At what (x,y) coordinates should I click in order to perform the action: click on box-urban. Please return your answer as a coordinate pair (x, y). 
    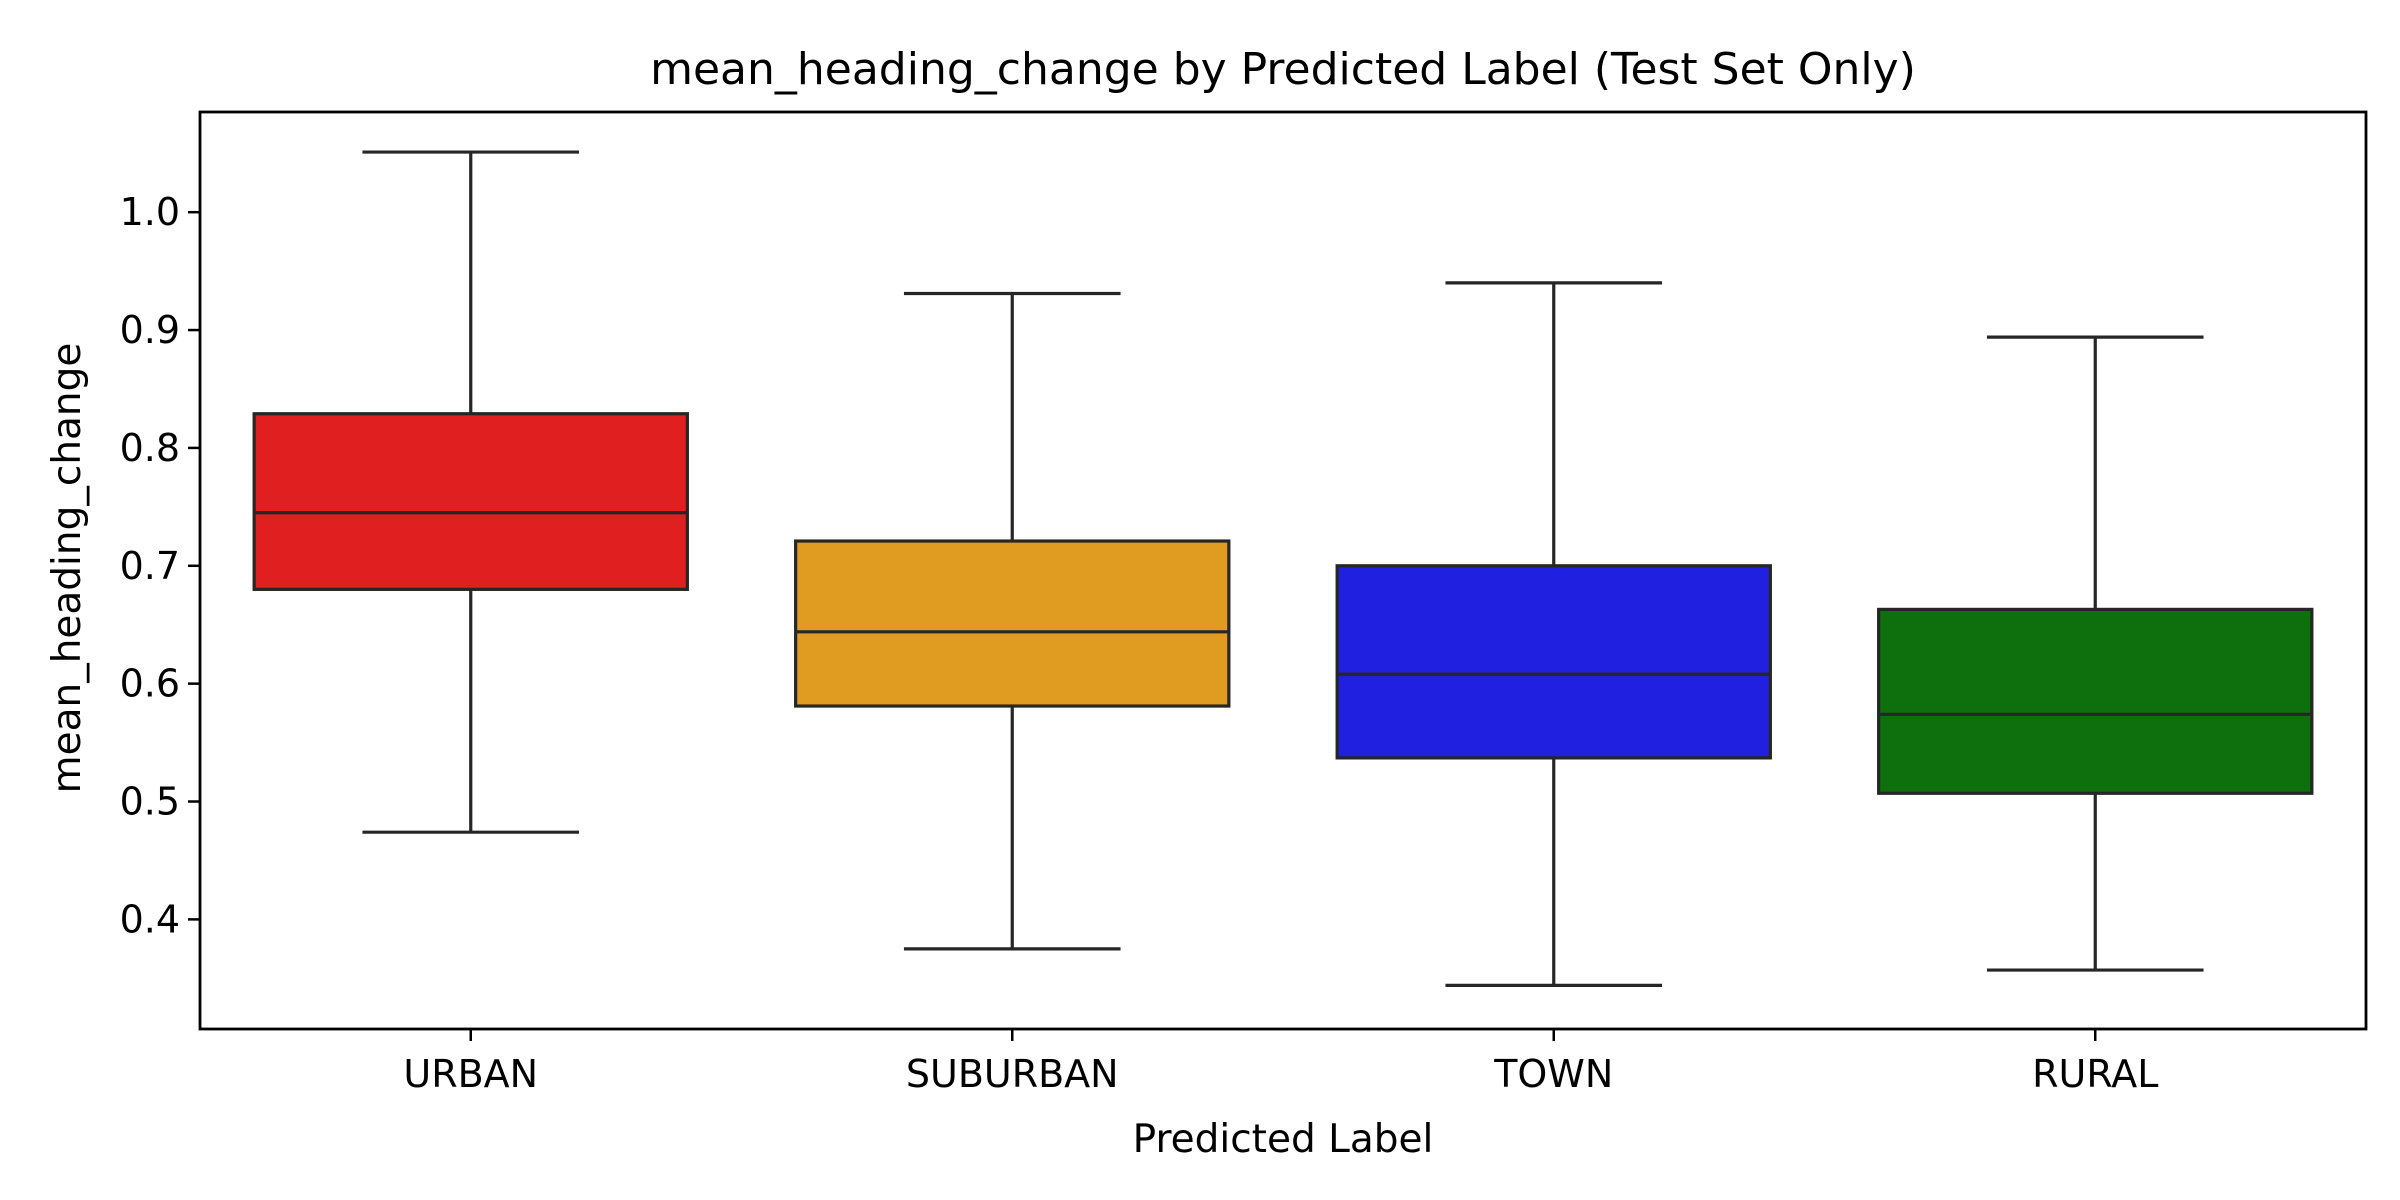
    Looking at the image, I should click on (470, 492).